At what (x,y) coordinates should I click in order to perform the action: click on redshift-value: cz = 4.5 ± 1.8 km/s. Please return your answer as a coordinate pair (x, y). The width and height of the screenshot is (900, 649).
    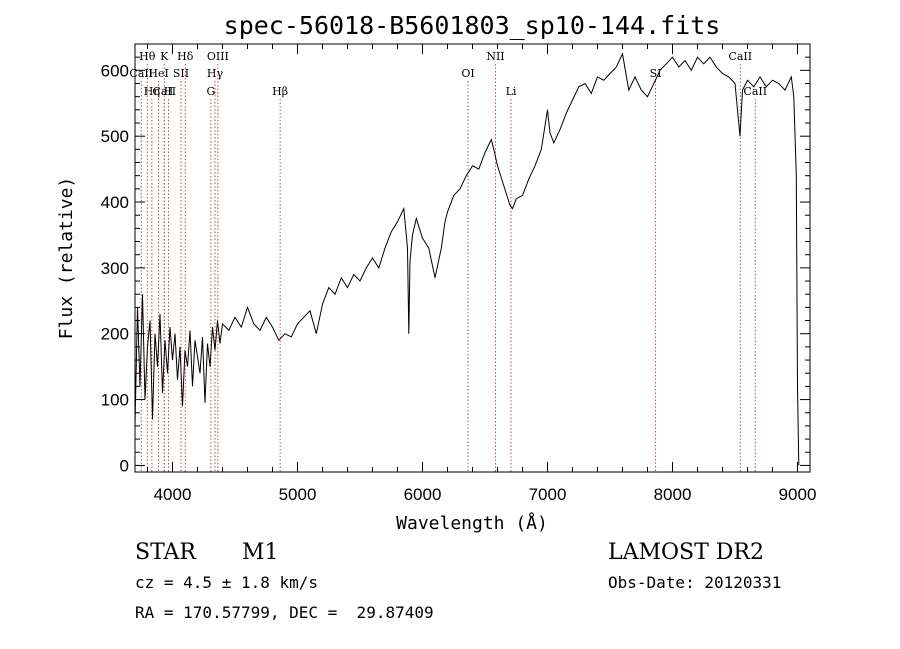
    Looking at the image, I should click on (227, 582).